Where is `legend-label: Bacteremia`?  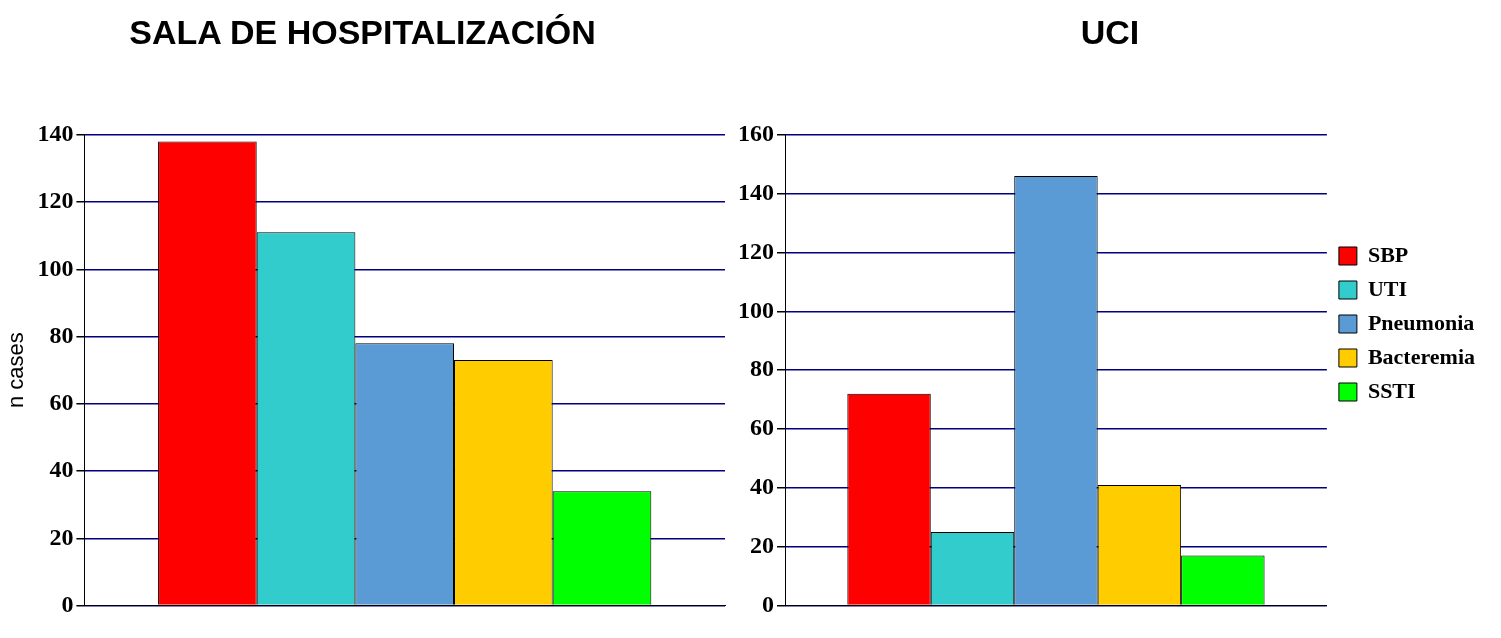
legend-label: Bacteremia is located at coordinates (1421, 356).